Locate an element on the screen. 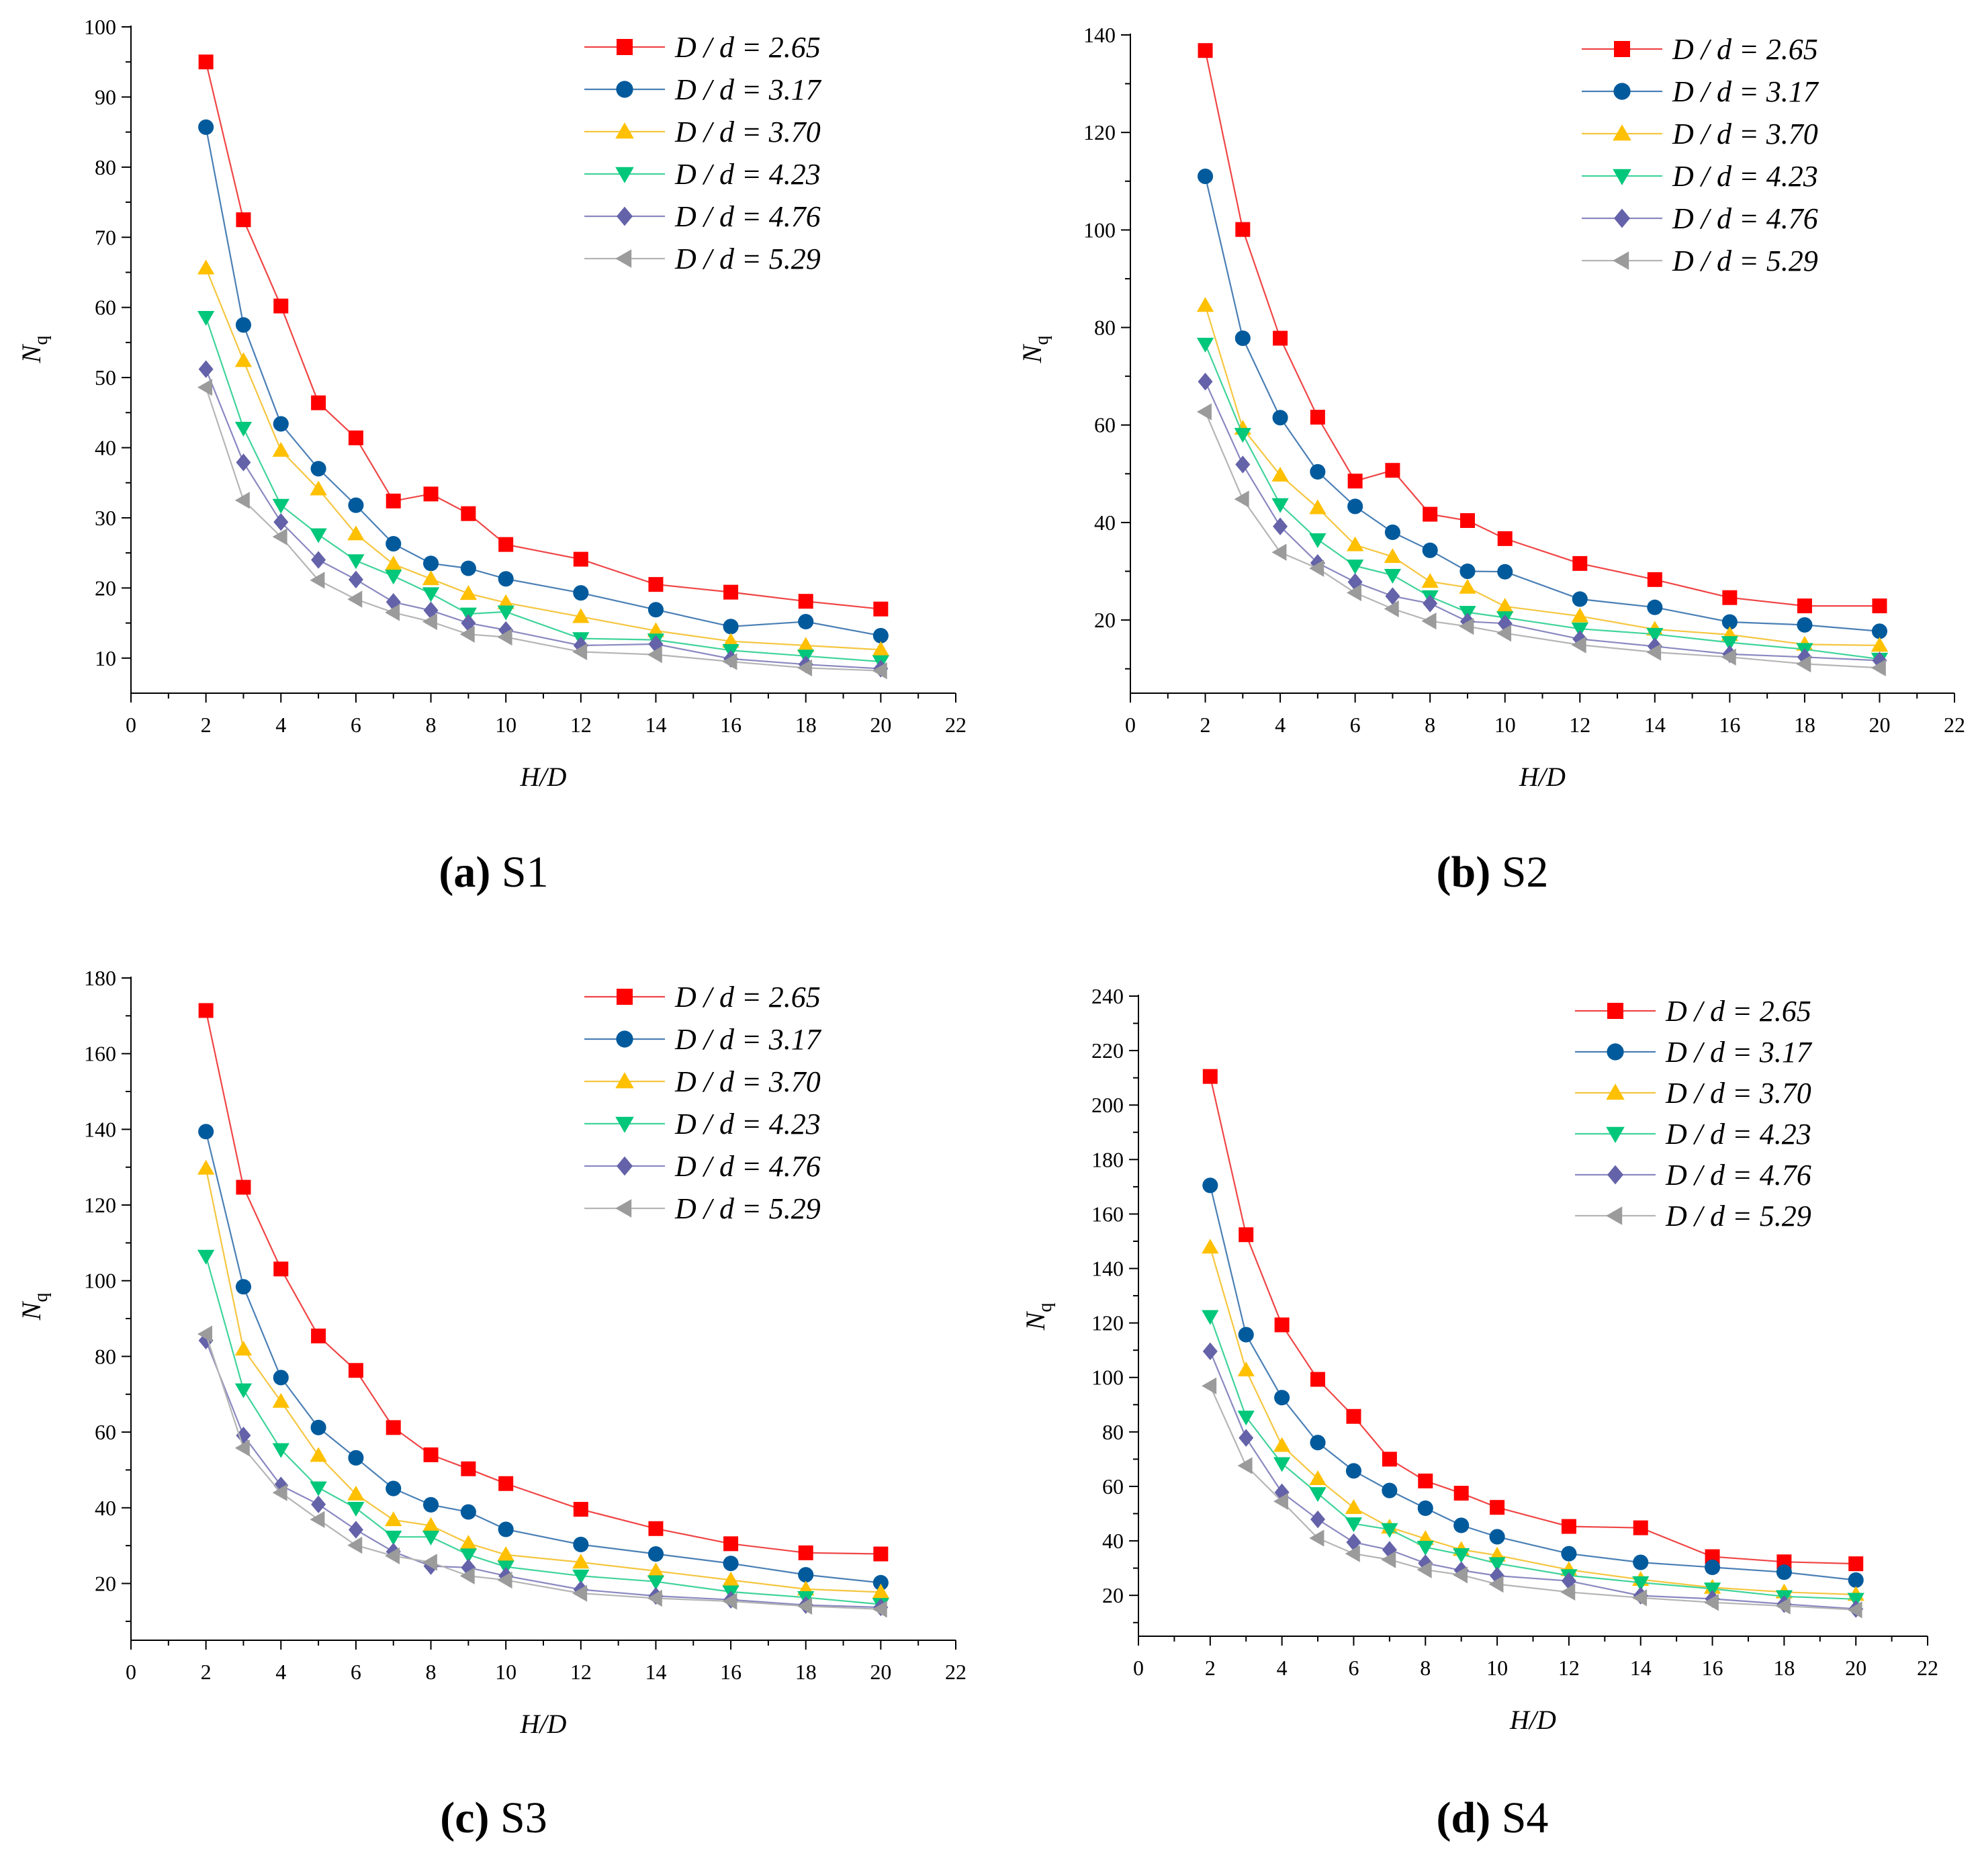 The height and width of the screenshot is (1876, 1978). x-tick-label: 8 is located at coordinates (431, 1672).